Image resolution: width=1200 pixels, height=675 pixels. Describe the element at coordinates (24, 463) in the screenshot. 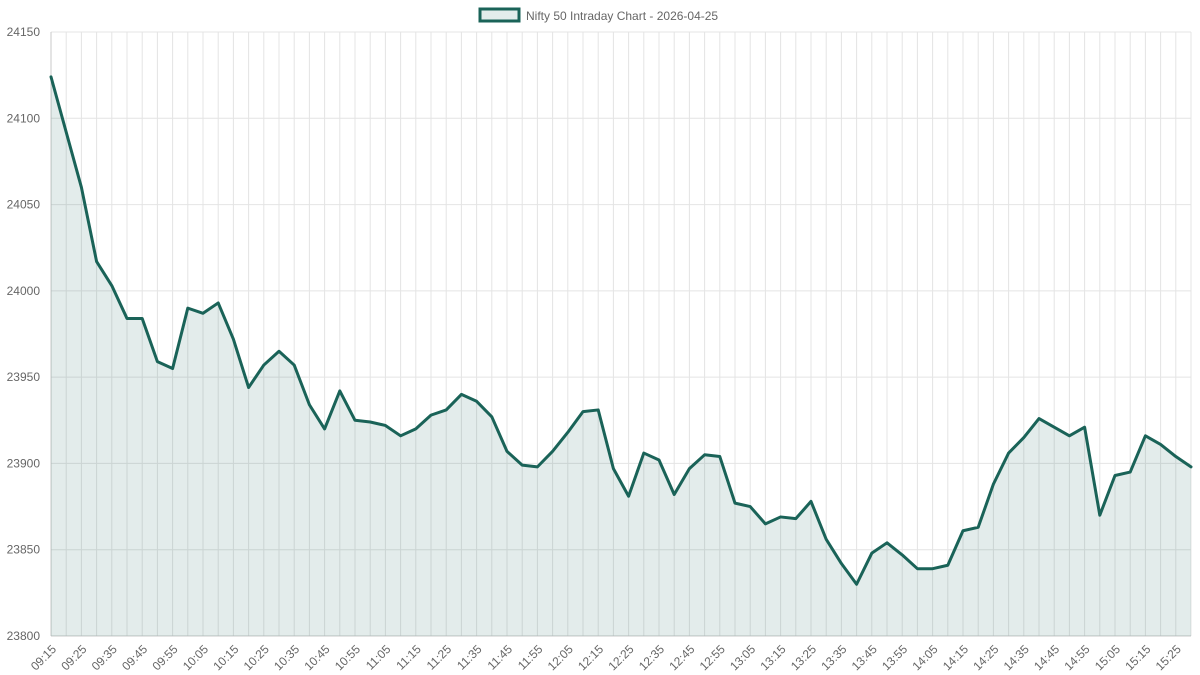

I see `y-tick-label: 23900` at that location.